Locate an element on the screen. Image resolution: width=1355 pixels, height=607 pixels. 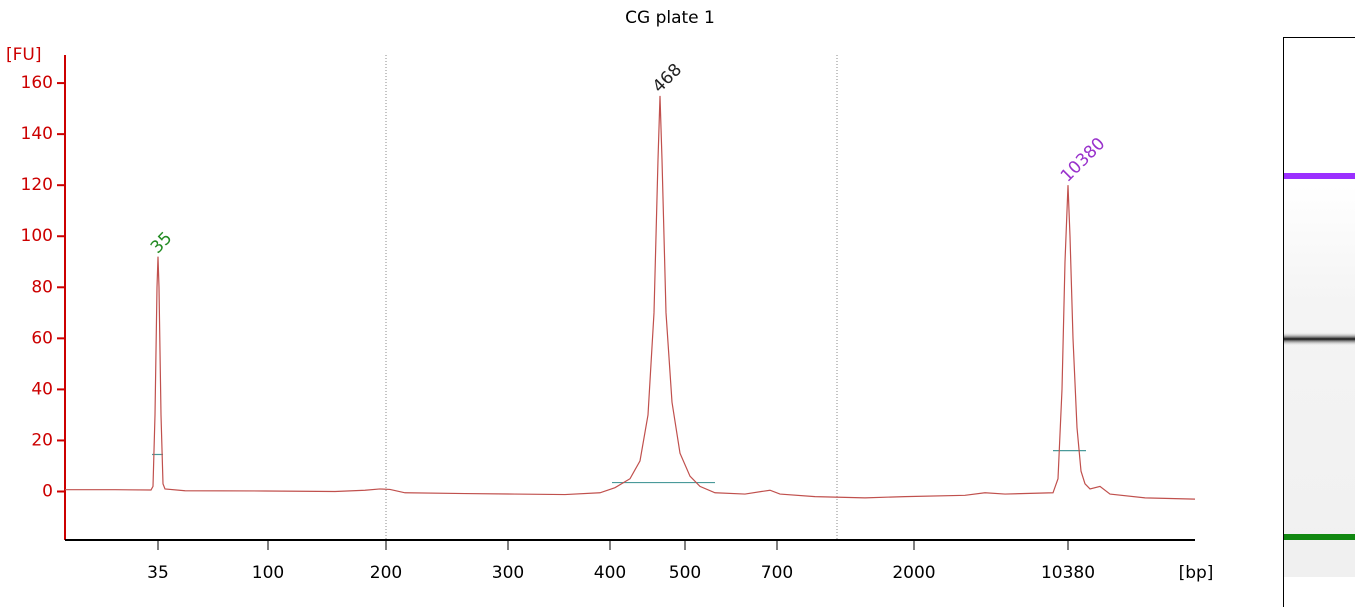
x-tick-label: 200 is located at coordinates (386, 573).